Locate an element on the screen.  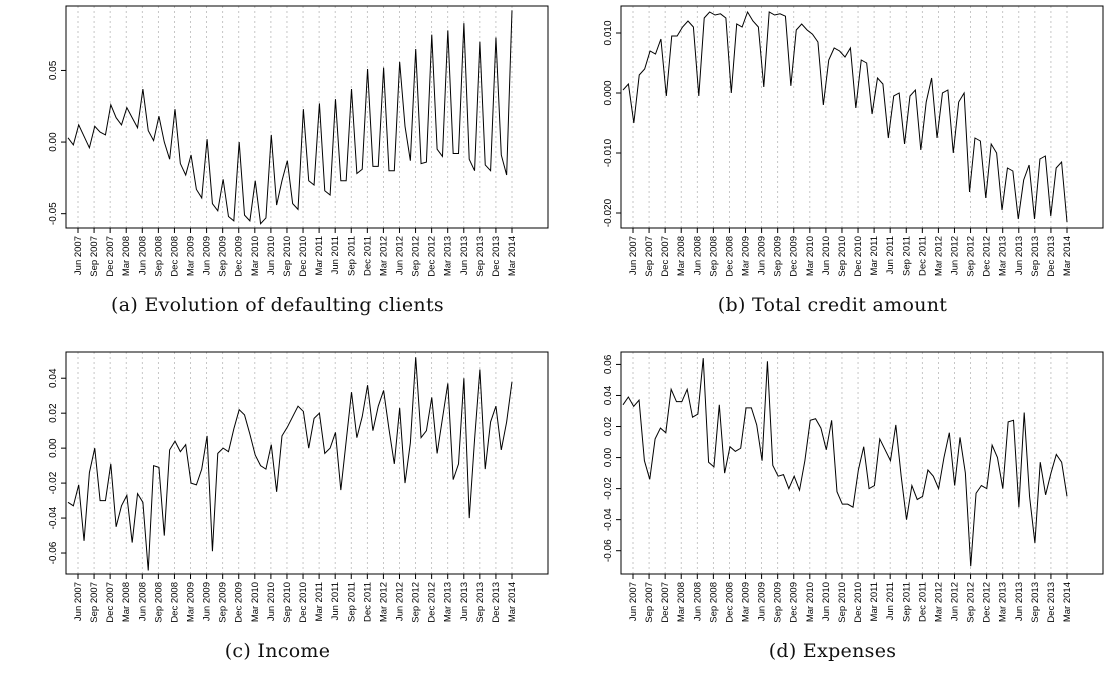
y-tick-label: 0.000 is located at coordinates (608, 92).